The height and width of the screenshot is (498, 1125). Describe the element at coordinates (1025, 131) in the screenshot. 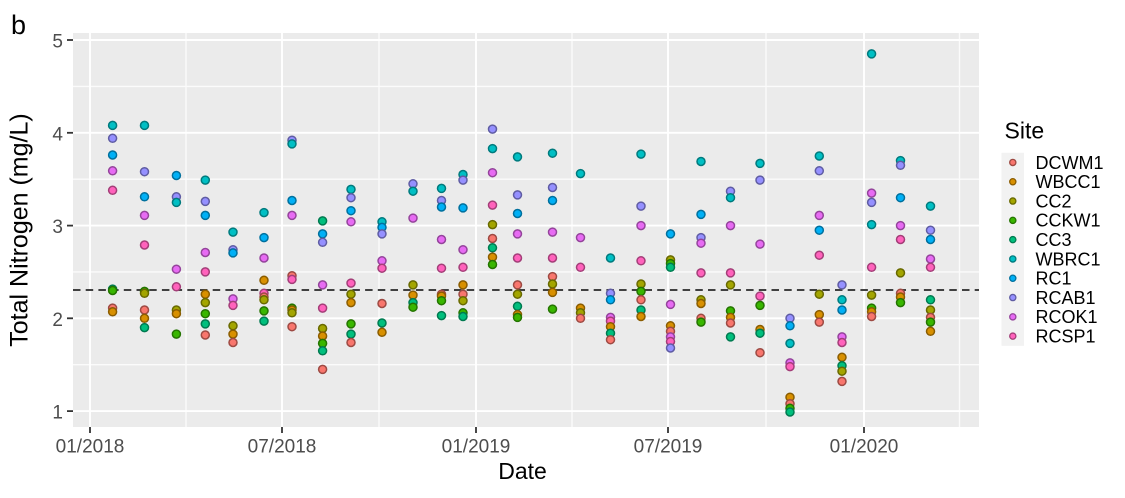

I see `svg-text: Site` at that location.